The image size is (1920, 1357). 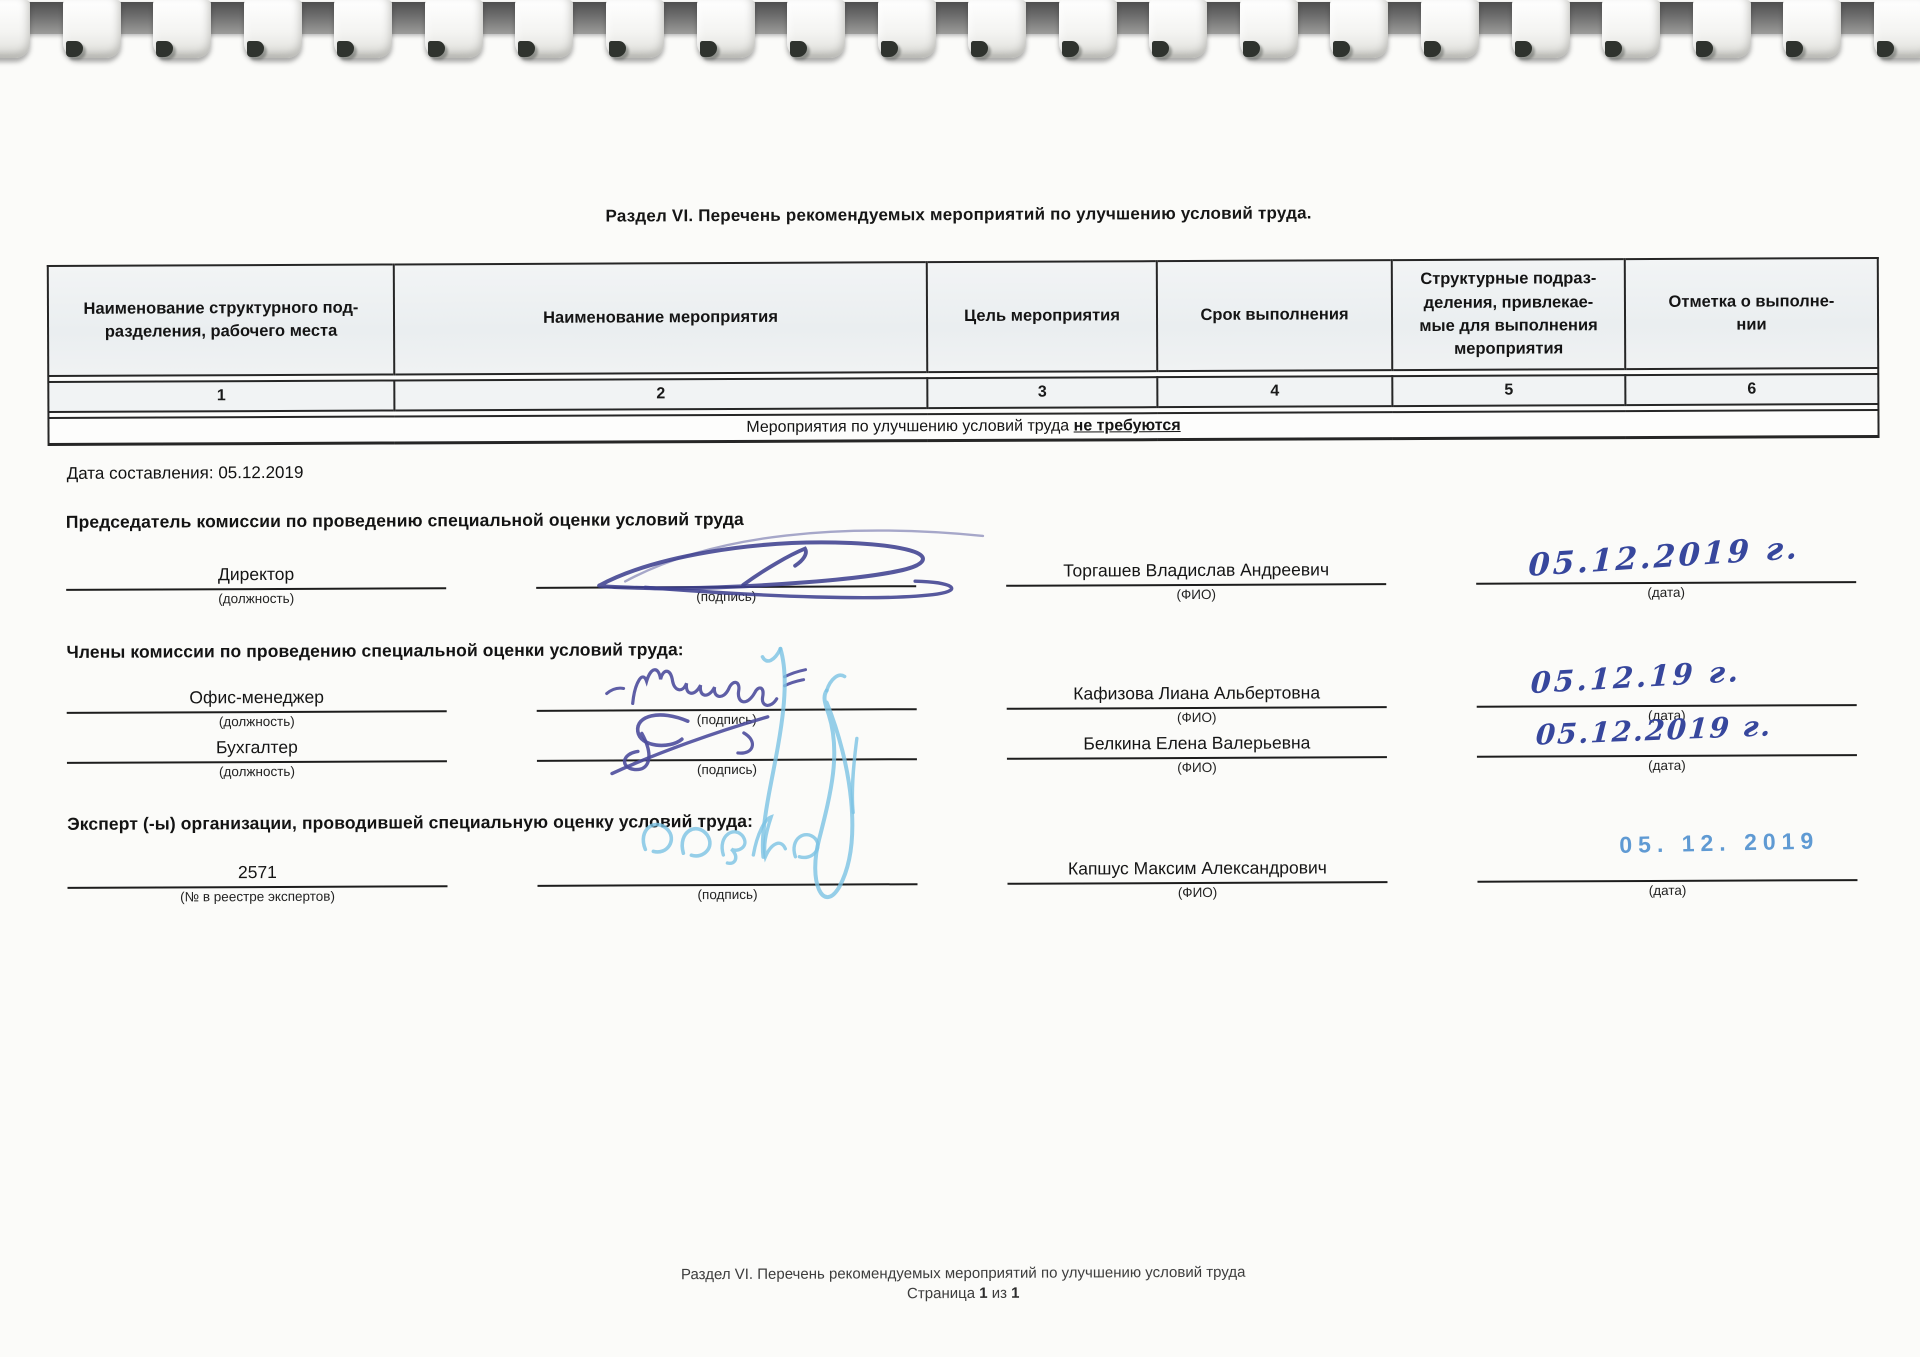 What do you see at coordinates (960, 18) in the screenshot?
I see `comb-spine-bar` at bounding box center [960, 18].